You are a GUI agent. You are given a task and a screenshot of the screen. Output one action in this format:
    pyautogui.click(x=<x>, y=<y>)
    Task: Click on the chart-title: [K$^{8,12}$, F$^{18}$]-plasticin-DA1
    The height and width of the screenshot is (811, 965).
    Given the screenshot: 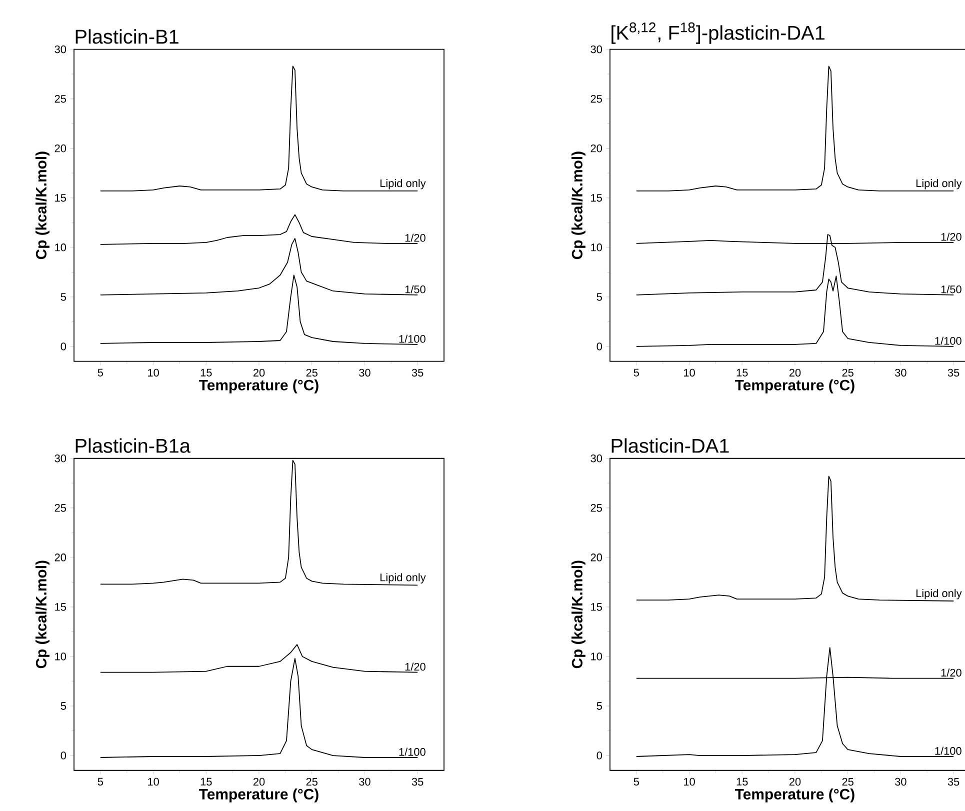 What is the action you would take?
    pyautogui.click(x=718, y=33)
    